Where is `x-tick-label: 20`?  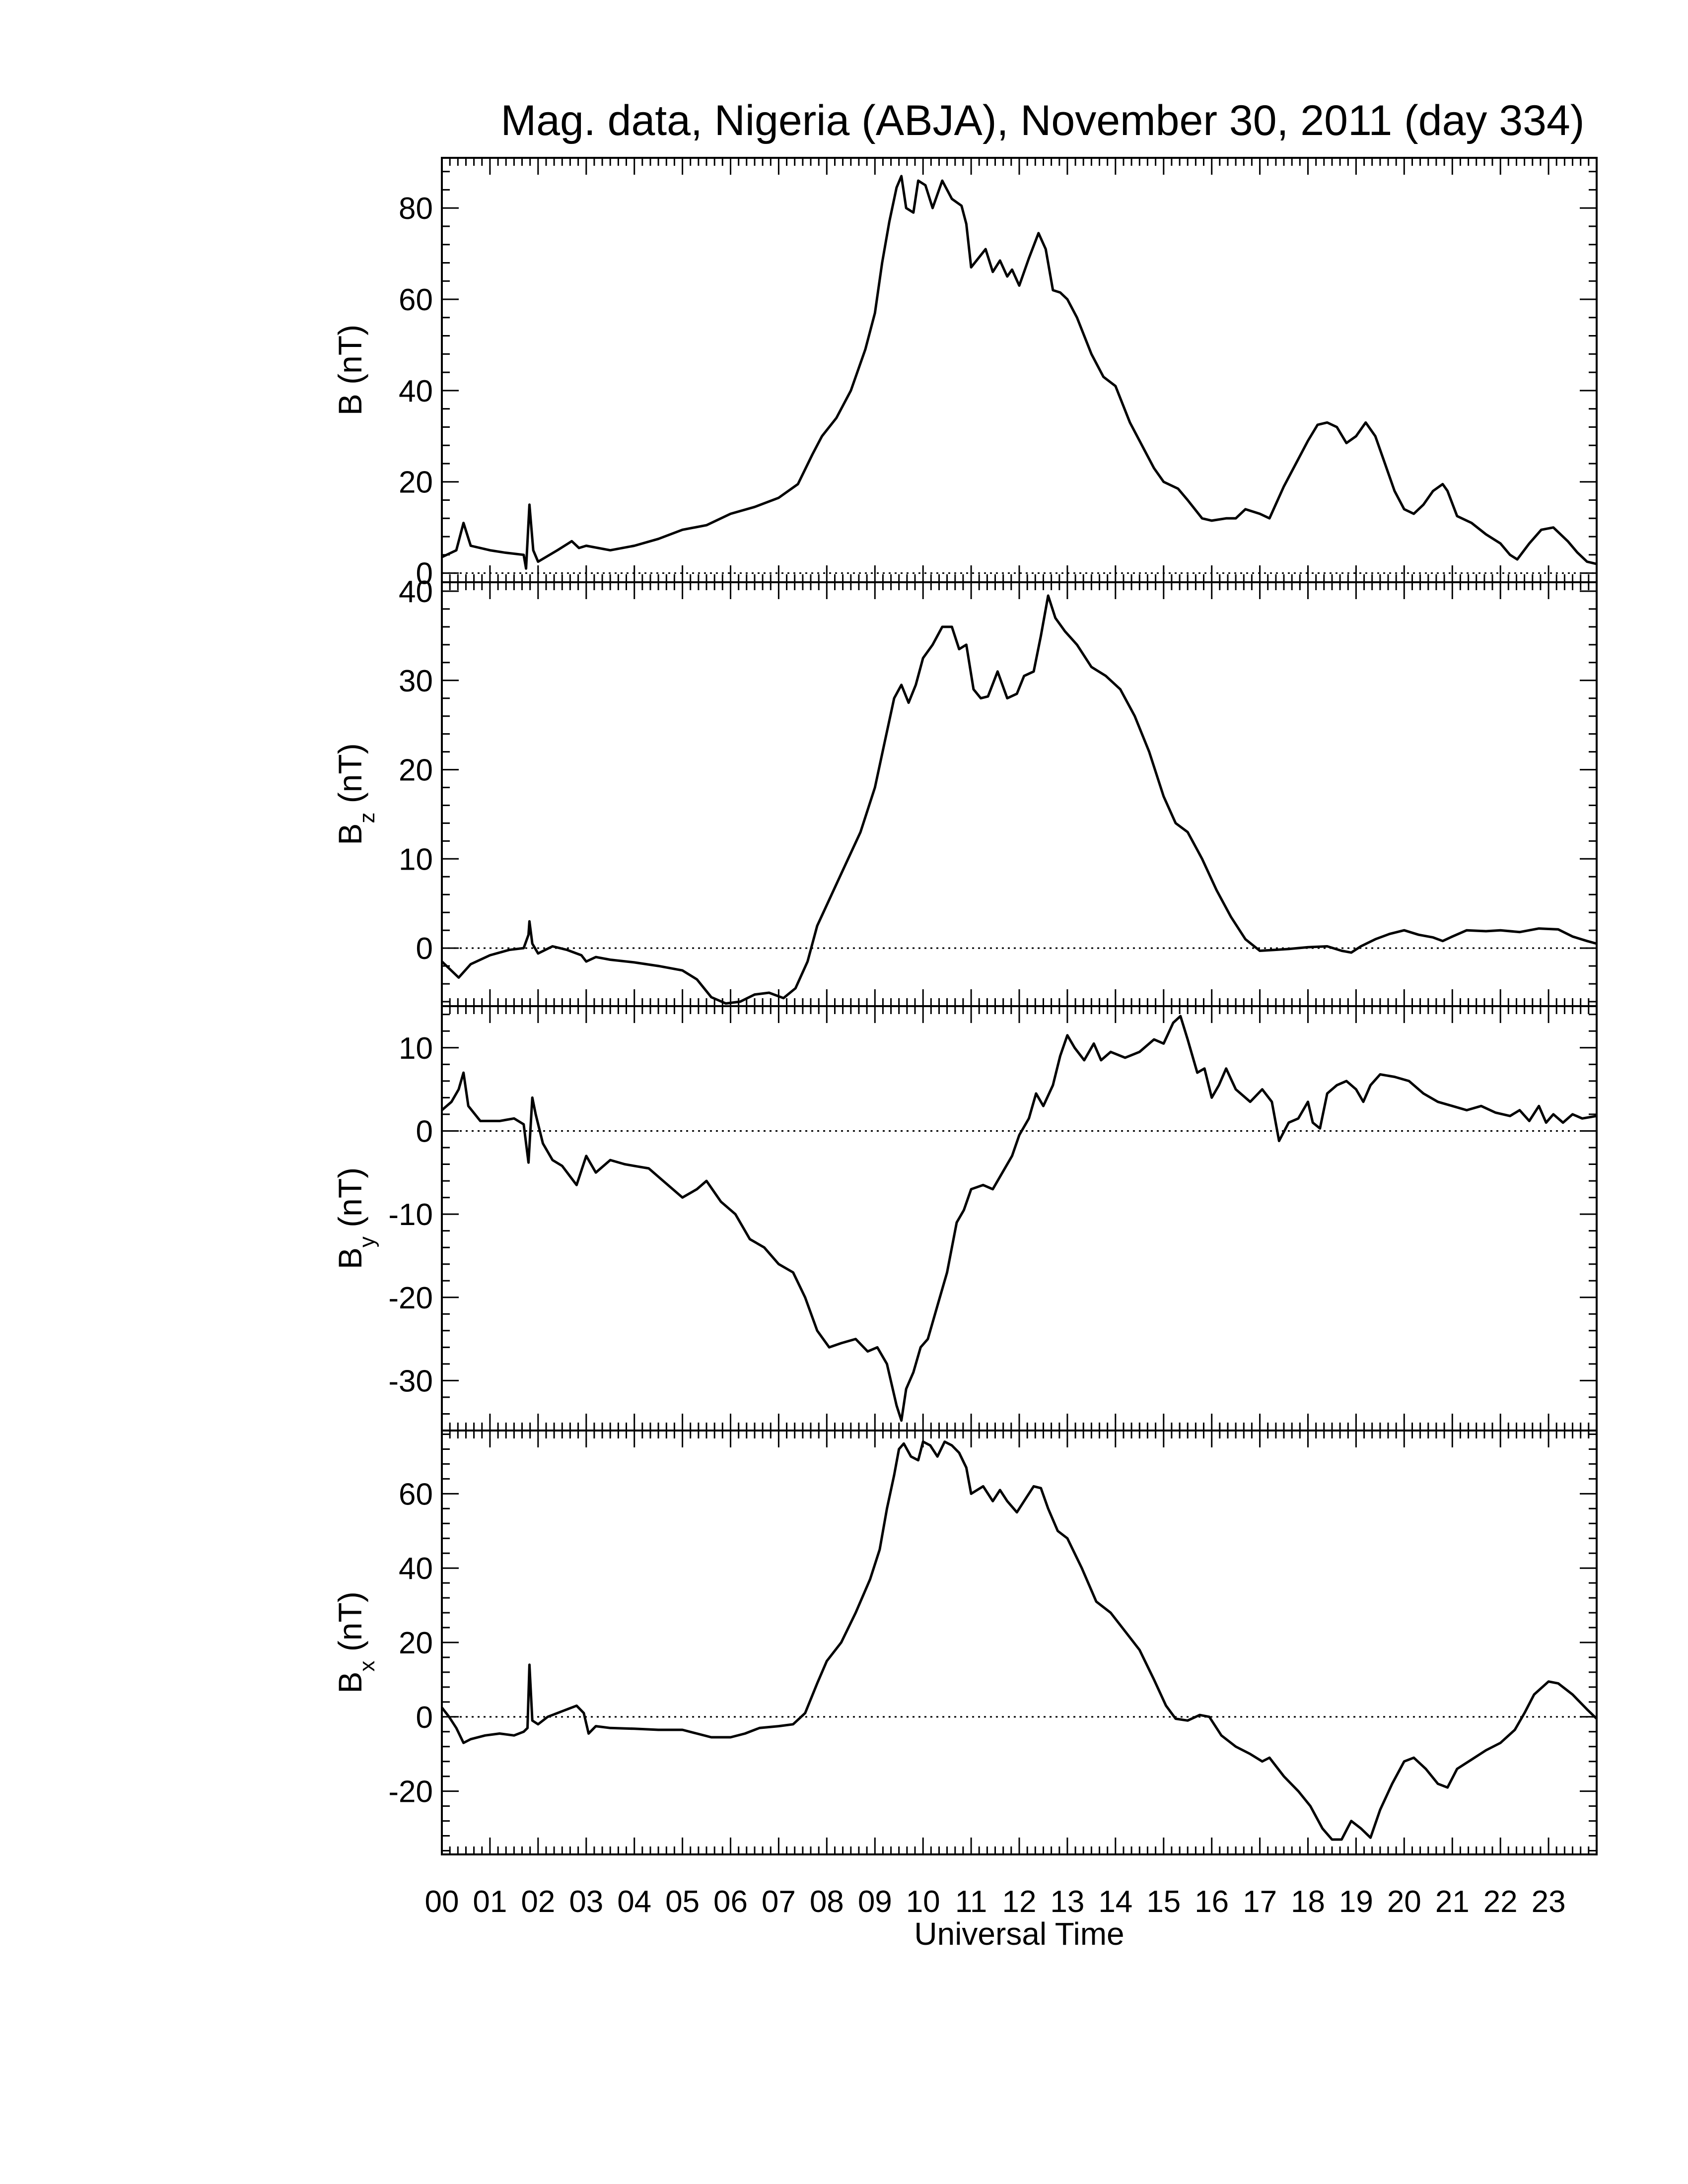 x-tick-label: 20 is located at coordinates (1404, 1902).